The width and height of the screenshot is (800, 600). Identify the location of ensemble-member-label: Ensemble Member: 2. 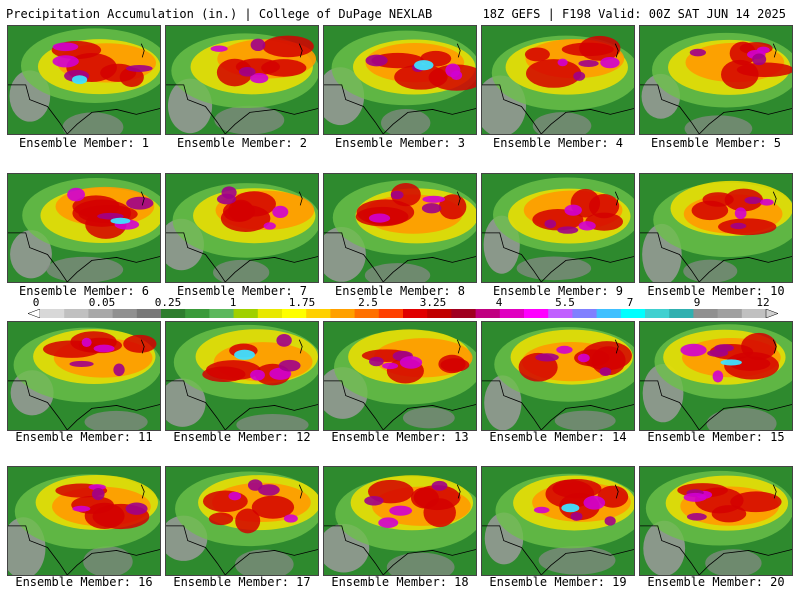
(242, 143).